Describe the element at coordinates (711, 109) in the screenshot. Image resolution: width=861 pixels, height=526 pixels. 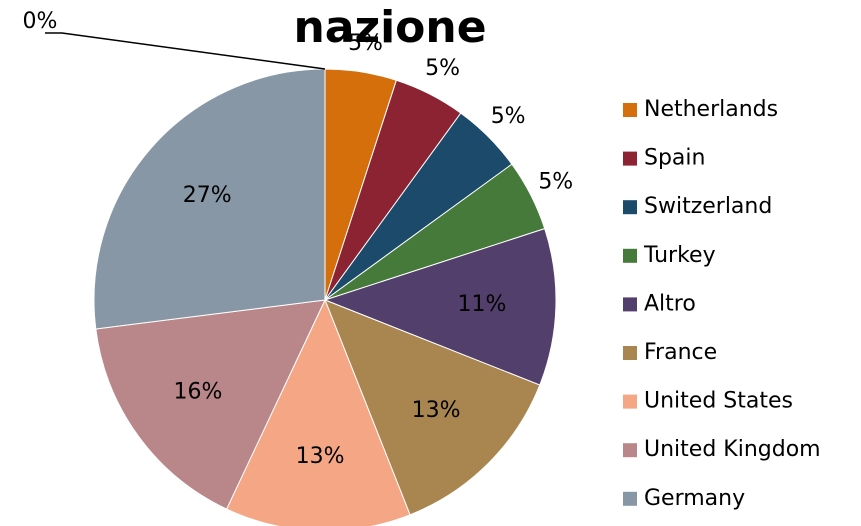
I see `legend-label: Netherlands` at that location.